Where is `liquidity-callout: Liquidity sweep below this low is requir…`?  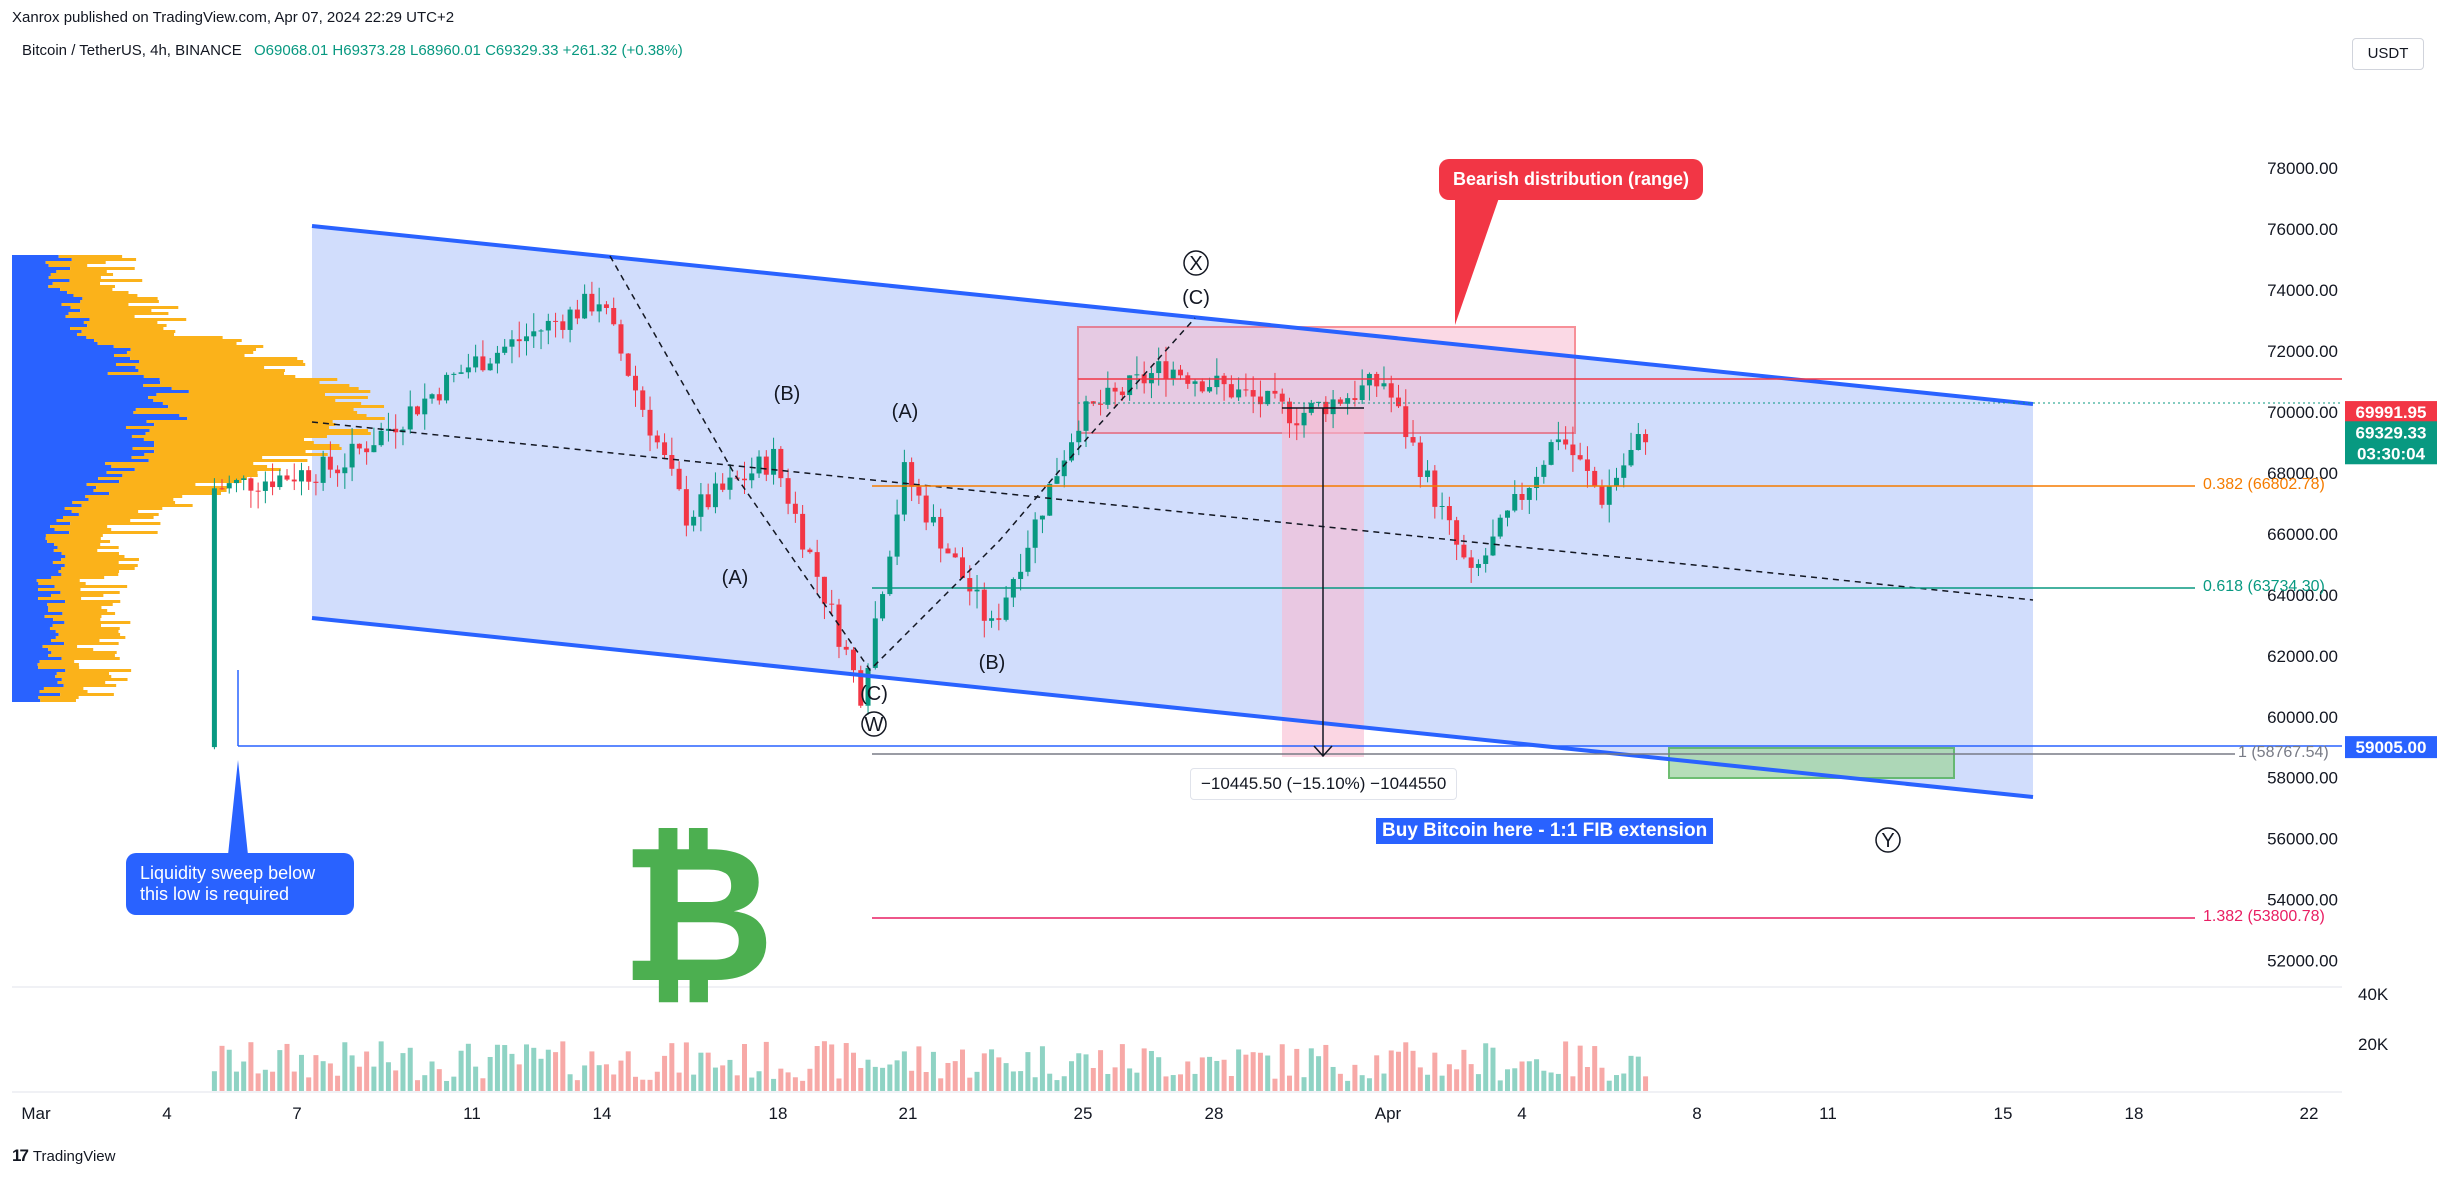
liquidity-callout: Liquidity sweep below this low is requir… is located at coordinates (240, 884).